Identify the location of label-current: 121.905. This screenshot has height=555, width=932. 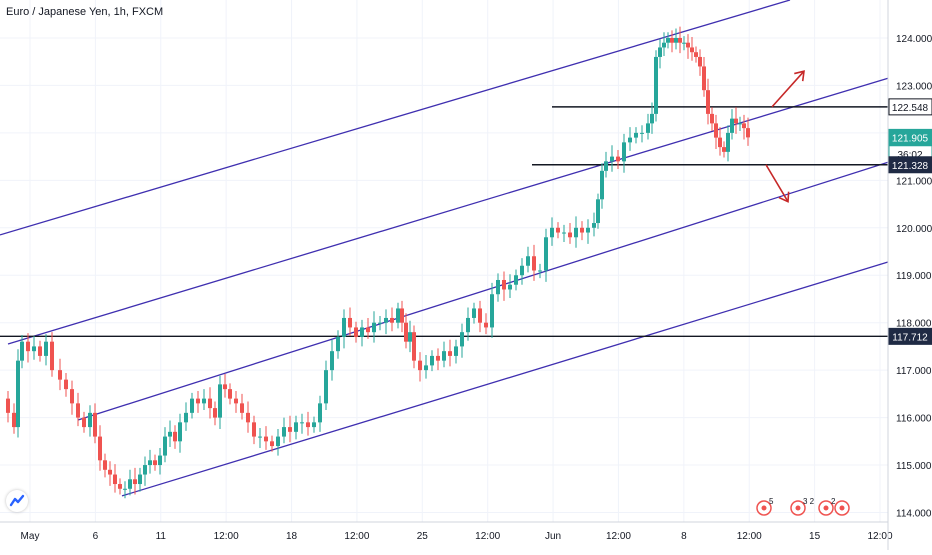
(910, 137).